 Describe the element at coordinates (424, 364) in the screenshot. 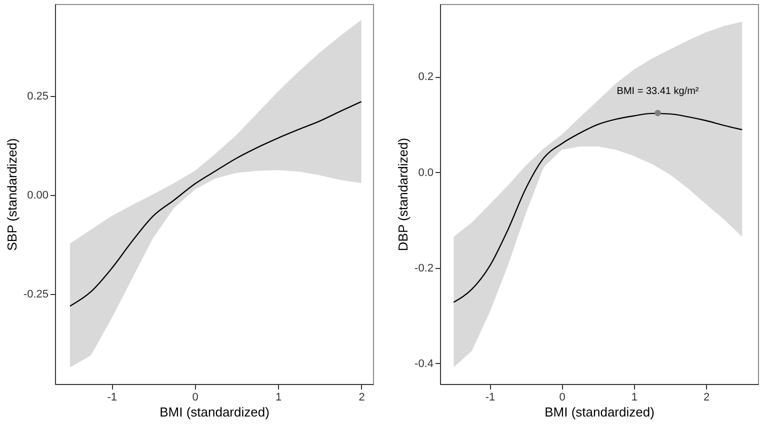

I see `y-tick-label: -0.4` at that location.